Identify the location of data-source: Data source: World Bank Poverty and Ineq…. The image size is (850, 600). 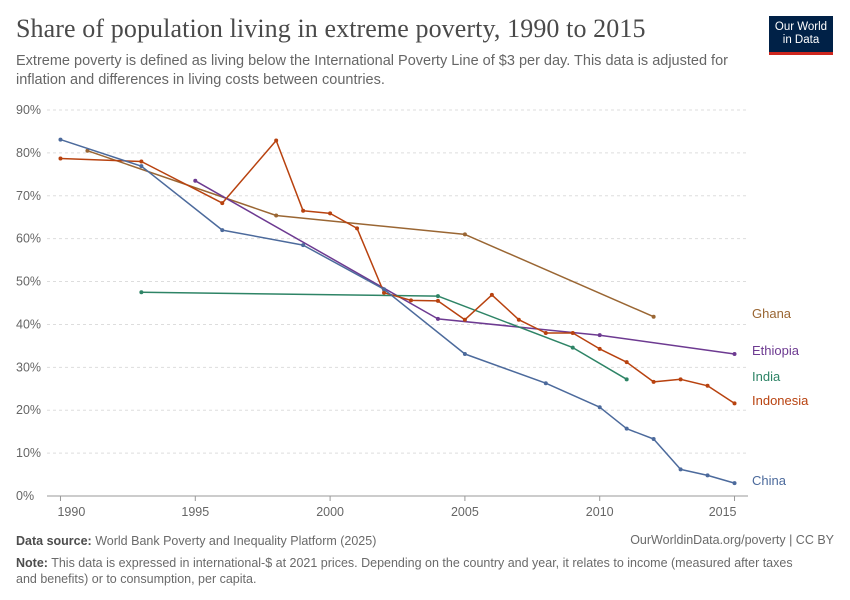
(196, 541).